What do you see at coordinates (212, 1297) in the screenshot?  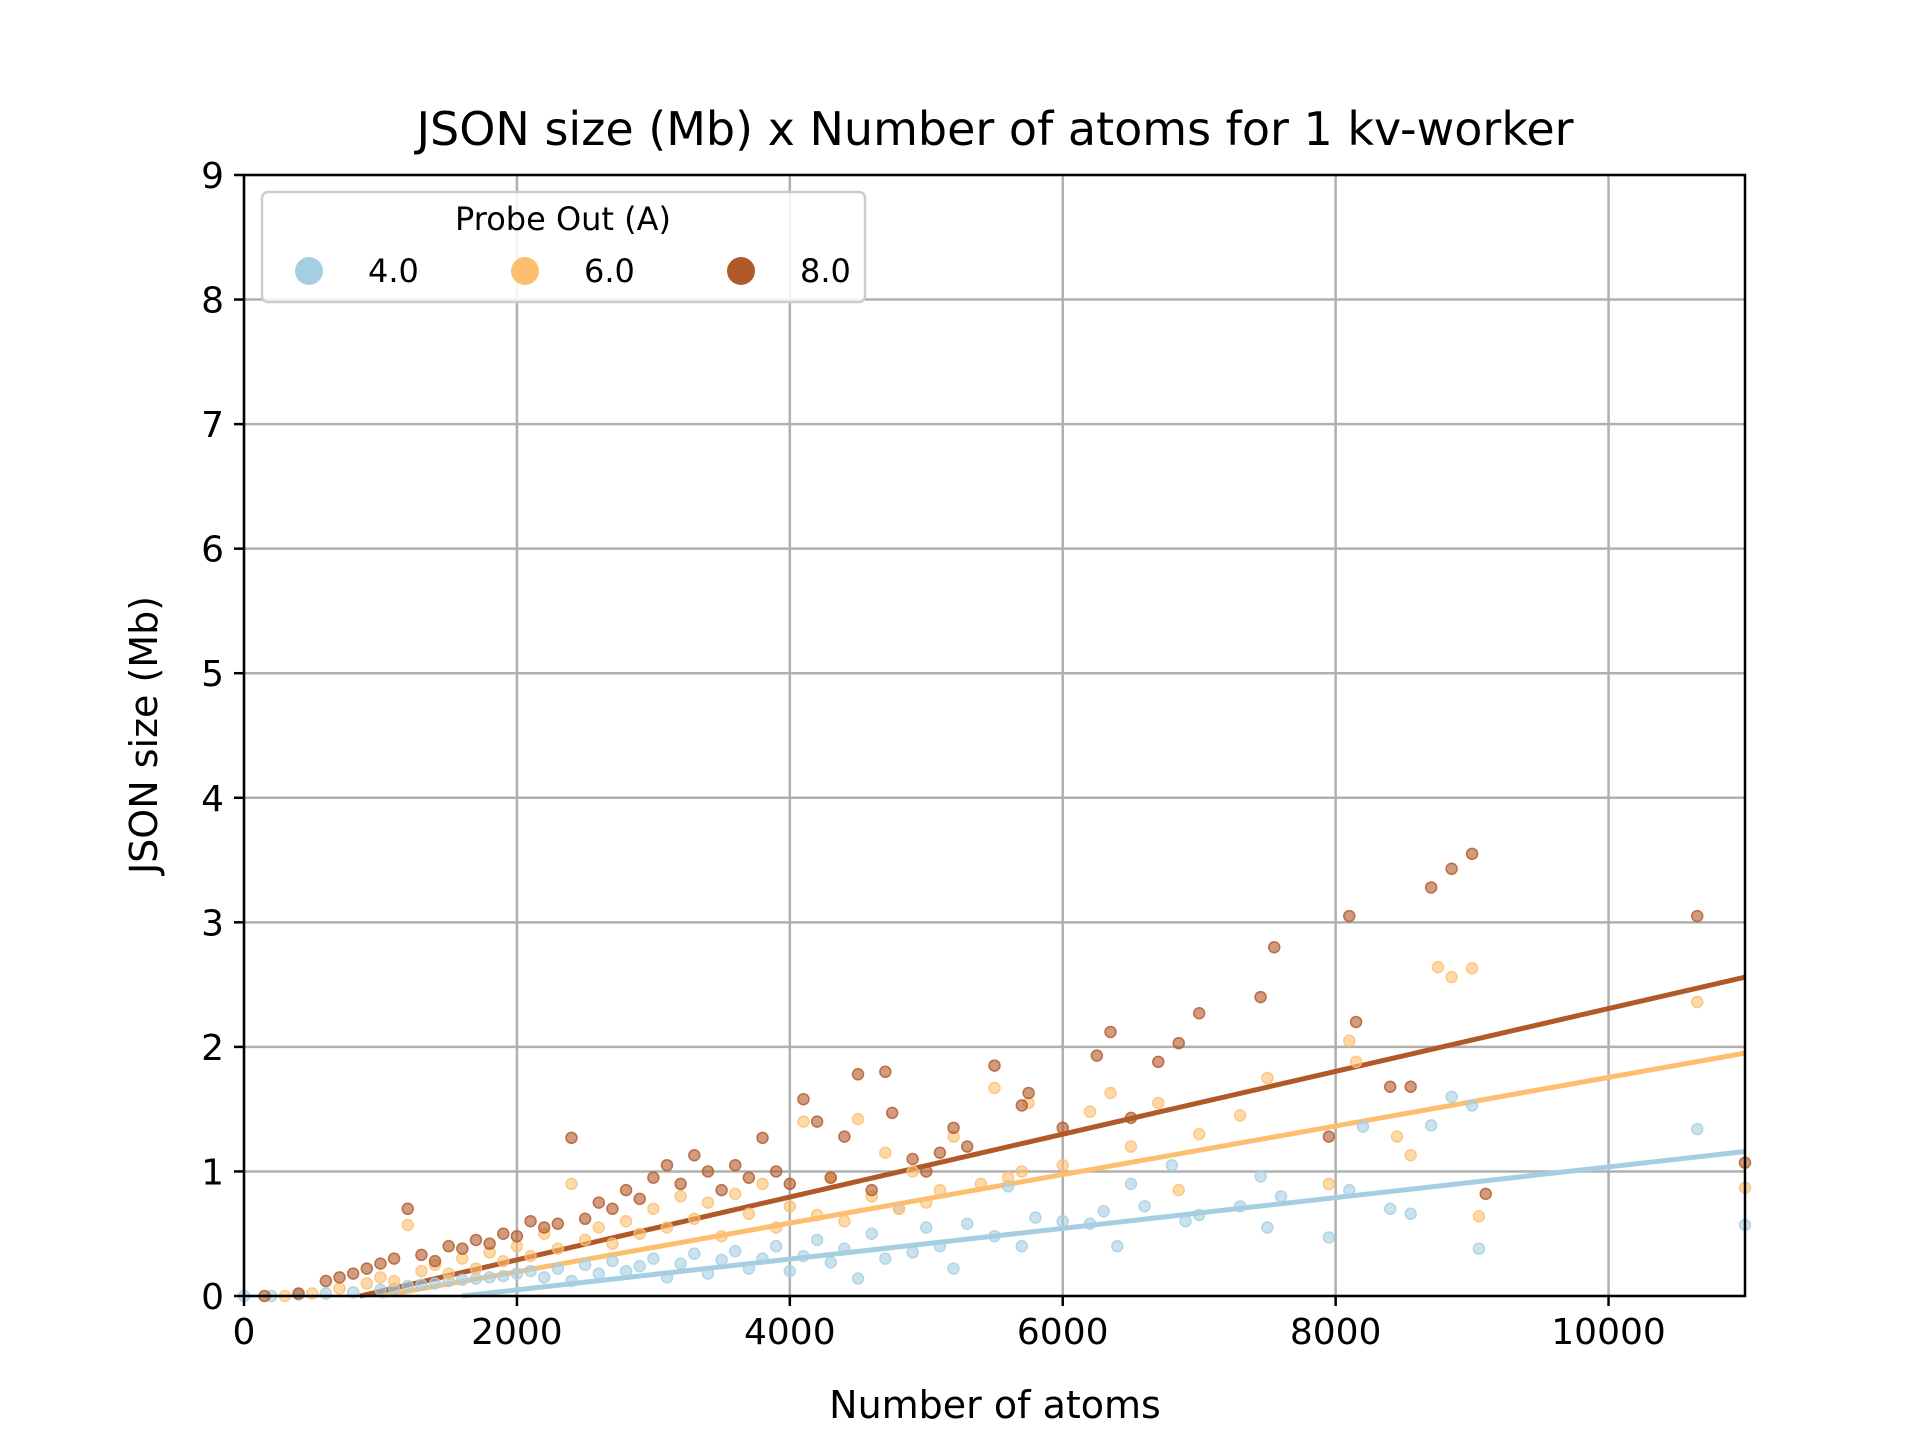 I see `y-tick-label: 0` at bounding box center [212, 1297].